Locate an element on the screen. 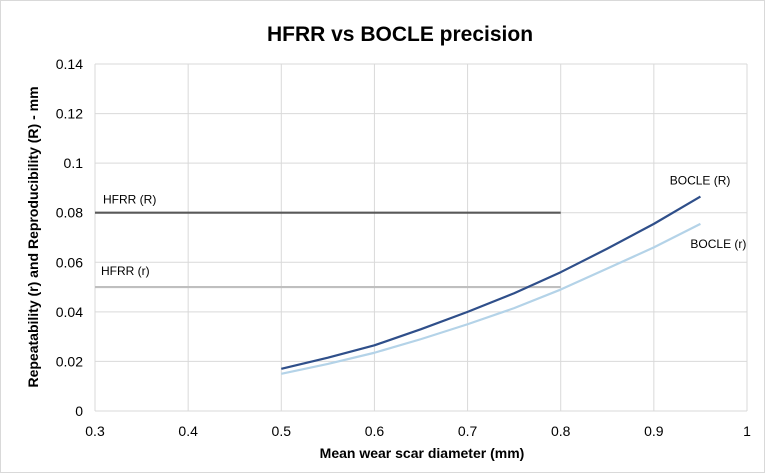  x-tick-label: 0.3 is located at coordinates (95, 431).